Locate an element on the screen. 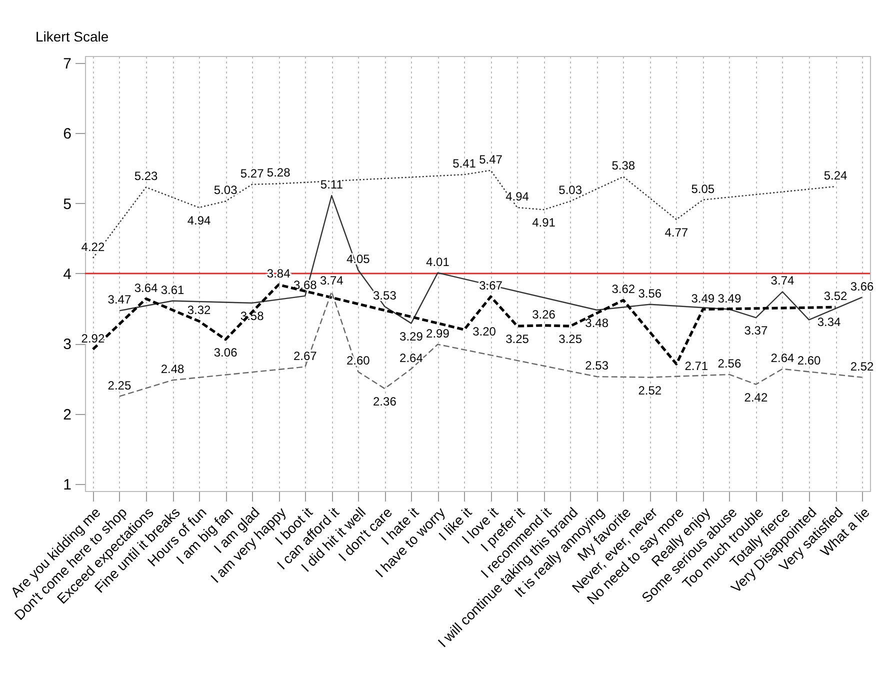 This screenshot has width=895, height=678. data-label: 5.05 is located at coordinates (703, 189).